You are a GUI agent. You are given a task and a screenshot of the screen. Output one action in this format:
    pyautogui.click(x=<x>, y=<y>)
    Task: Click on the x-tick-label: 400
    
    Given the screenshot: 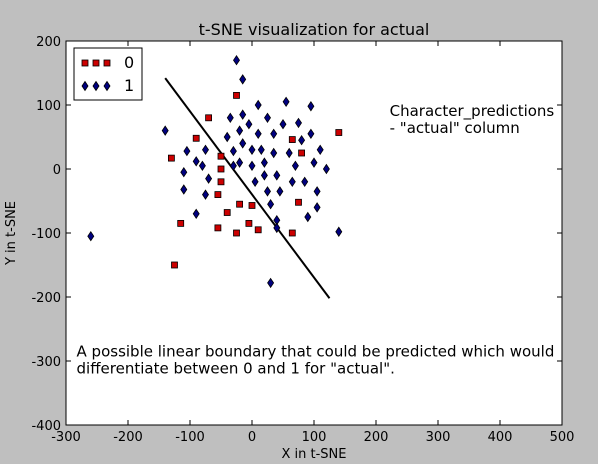 What is the action you would take?
    pyautogui.click(x=500, y=437)
    